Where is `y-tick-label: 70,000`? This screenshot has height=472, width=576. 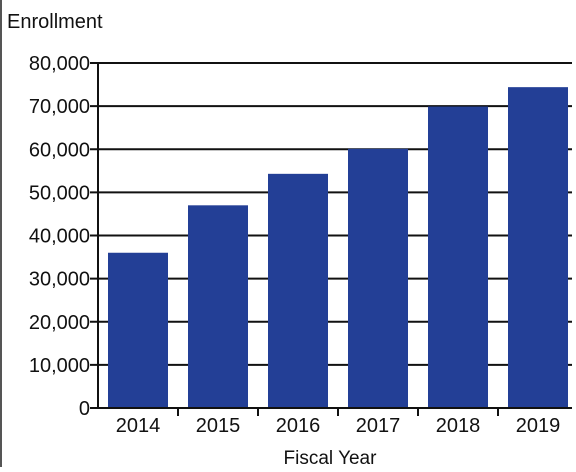 y-tick-label: 70,000 is located at coordinates (59, 107).